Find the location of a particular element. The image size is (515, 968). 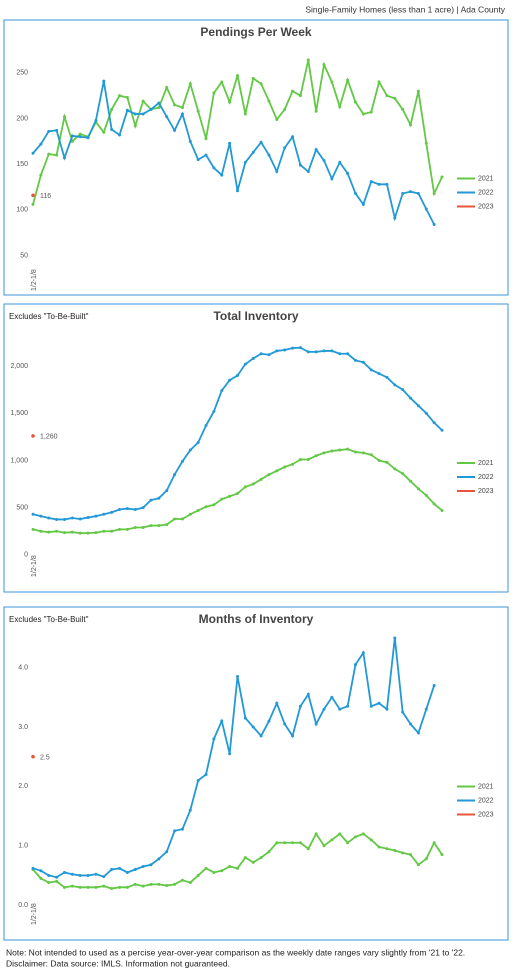

y-tick-label: 100 is located at coordinates (22, 210).